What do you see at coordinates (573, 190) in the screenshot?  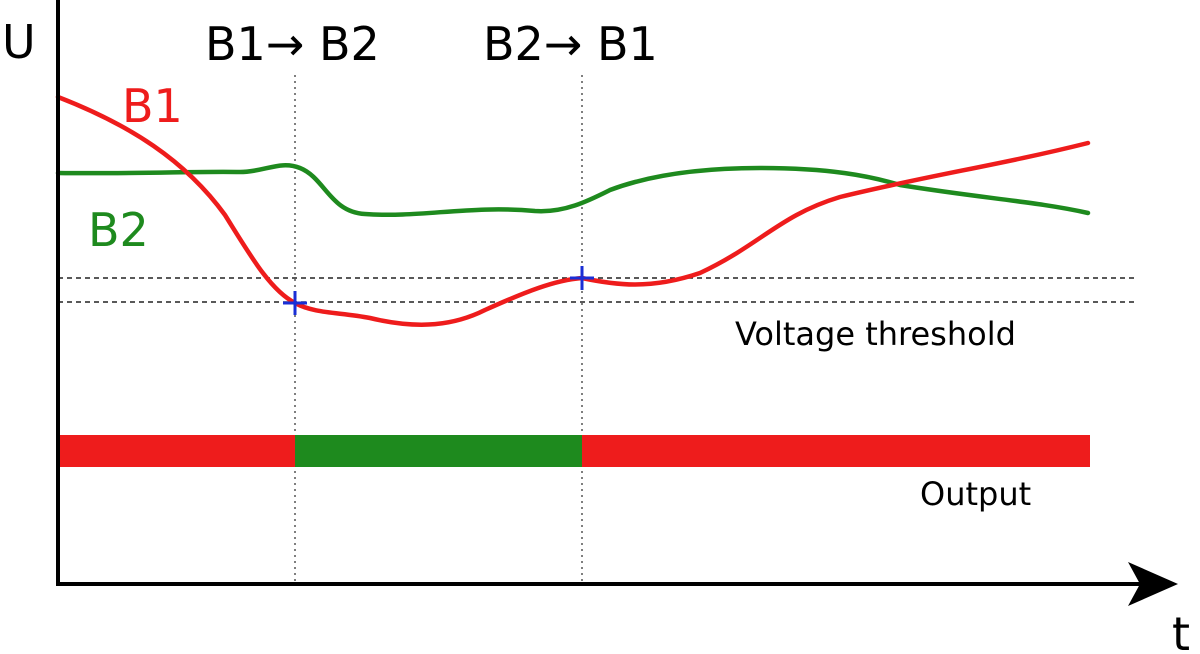 I see `b2-voltage-curve` at bounding box center [573, 190].